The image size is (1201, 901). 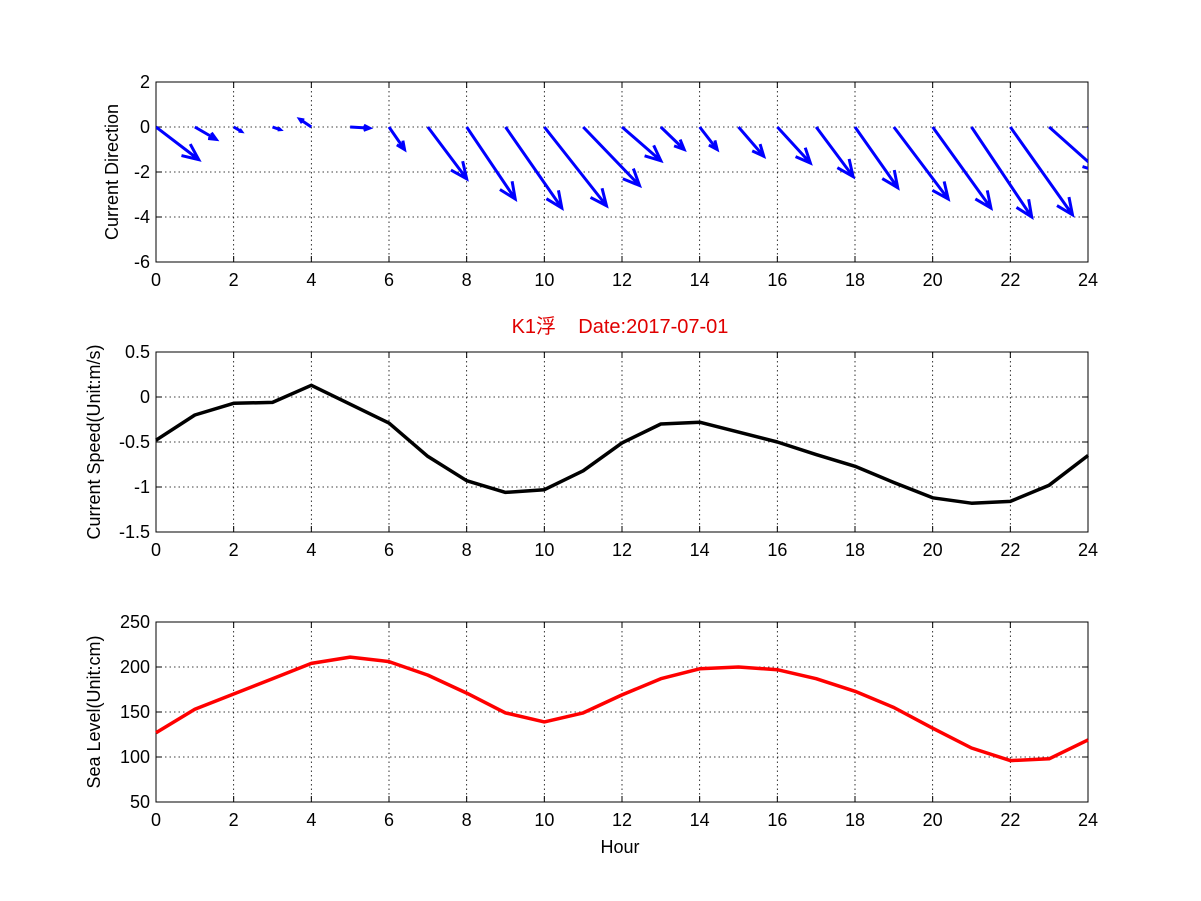 I want to click on y-tick-label: -2, so click(x=142, y=172).